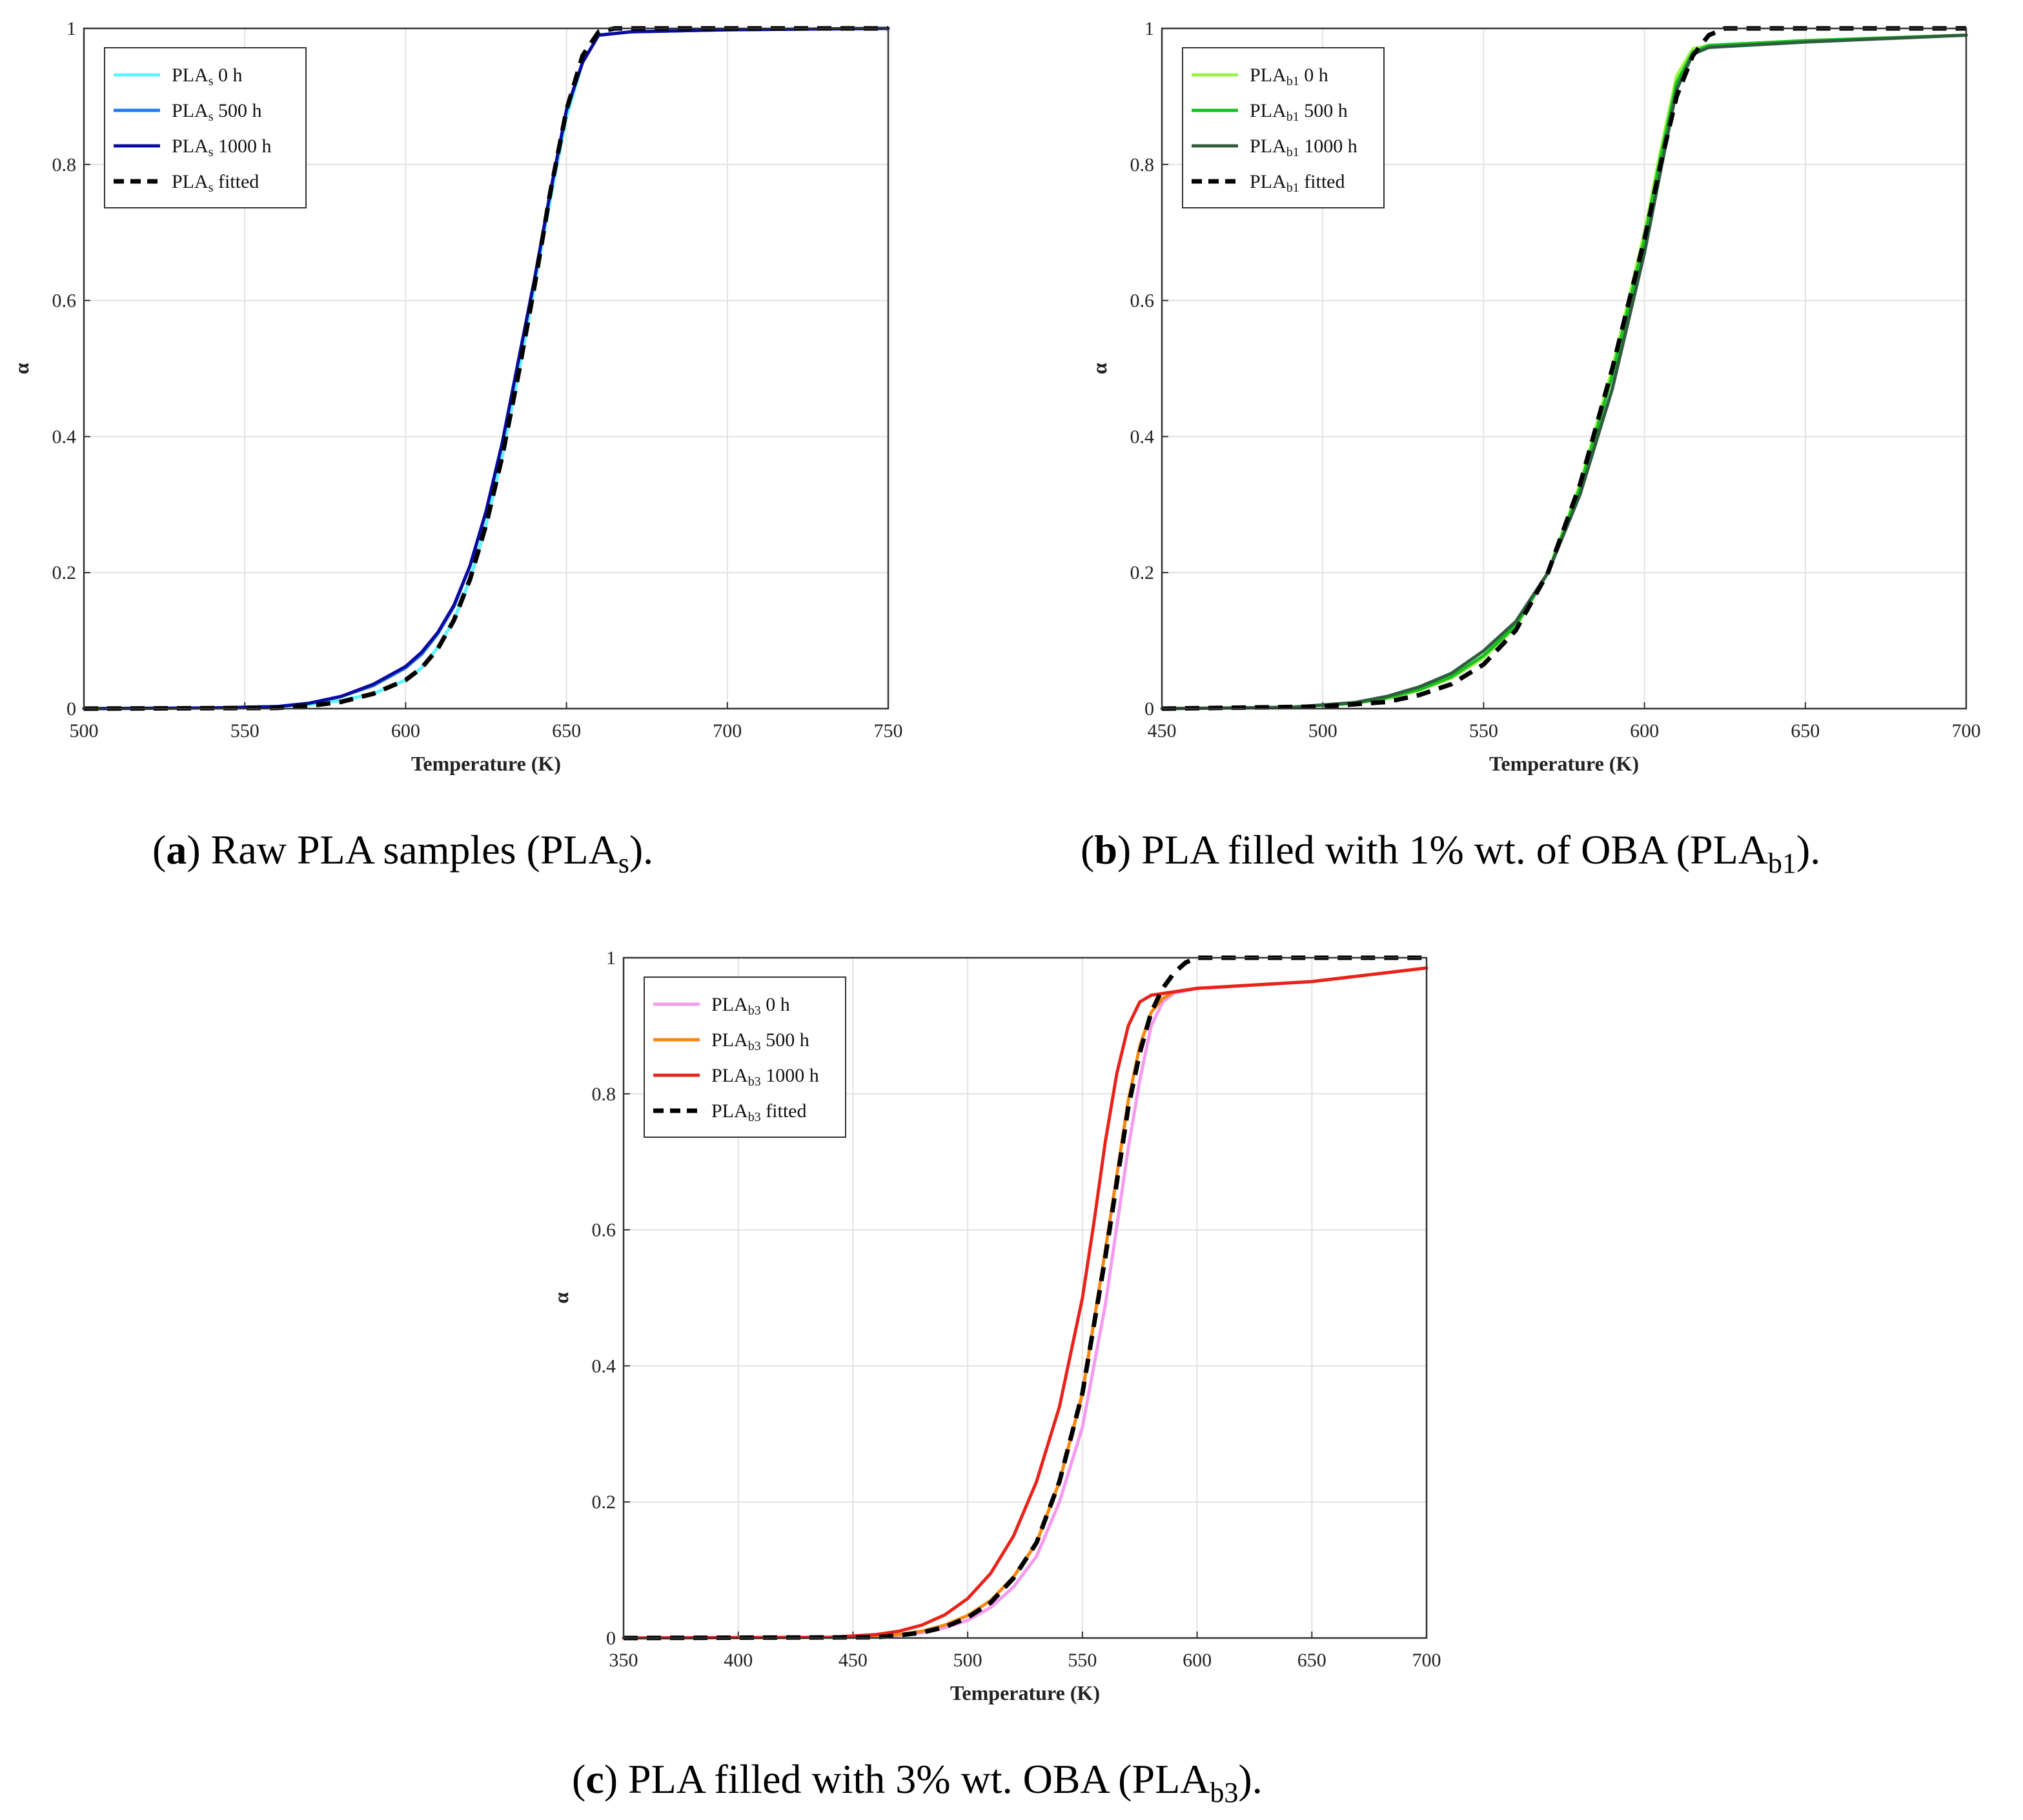  I want to click on legend-entry: PLAb1 fitted, so click(1297, 183).